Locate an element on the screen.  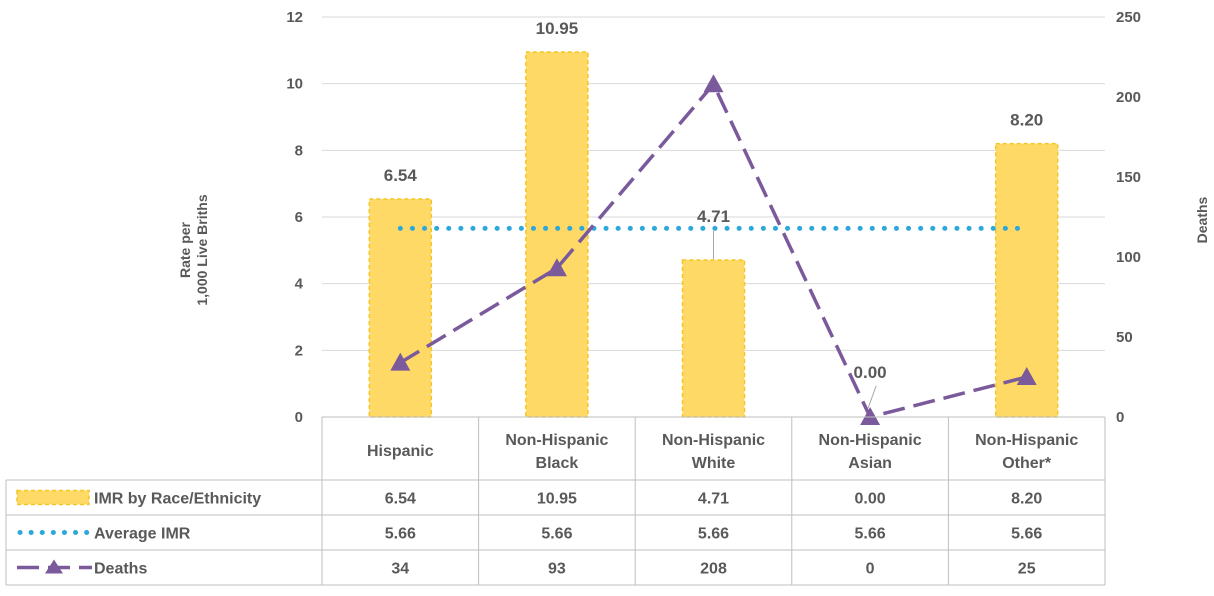
table-cell: 6.54 is located at coordinates (400, 499).